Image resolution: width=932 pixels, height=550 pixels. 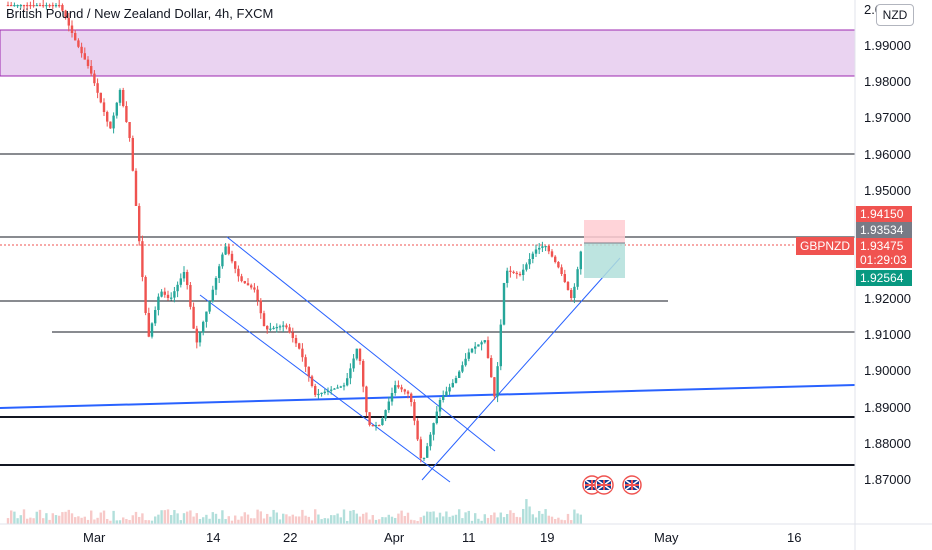 What do you see at coordinates (604, 260) in the screenshot?
I see `take-profit-zone` at bounding box center [604, 260].